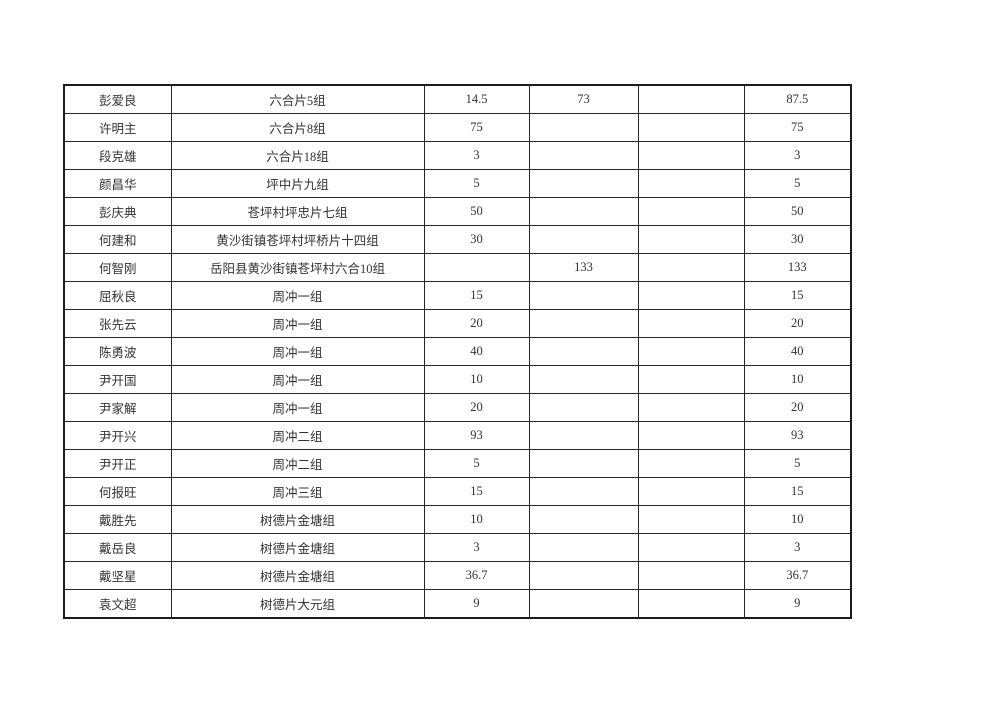 The width and height of the screenshot is (1000, 706). What do you see at coordinates (297, 491) in the screenshot?
I see `cell-location: 周冲三组` at bounding box center [297, 491].